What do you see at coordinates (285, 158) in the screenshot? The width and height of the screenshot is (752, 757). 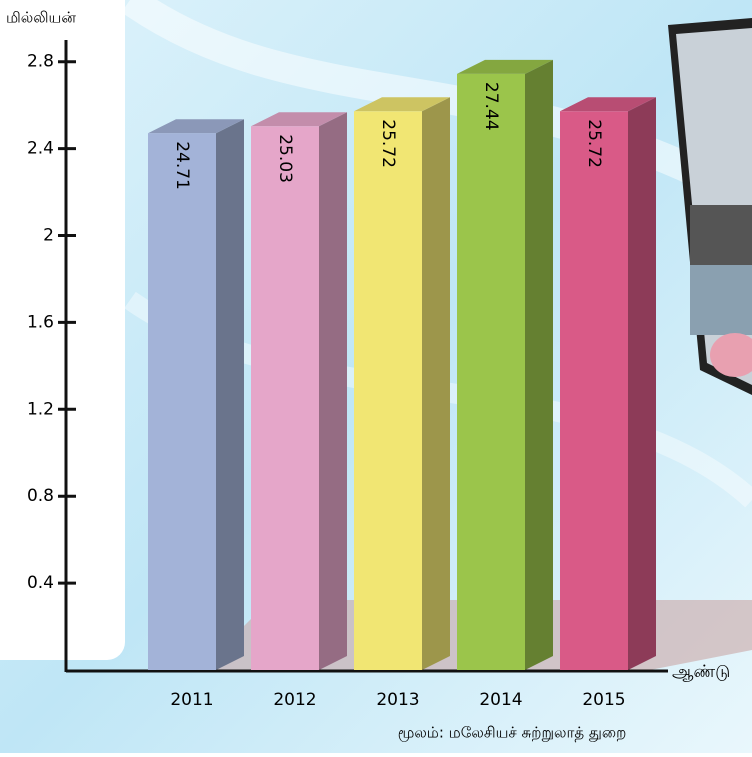 I see `value-label: 25.03` at bounding box center [285, 158].